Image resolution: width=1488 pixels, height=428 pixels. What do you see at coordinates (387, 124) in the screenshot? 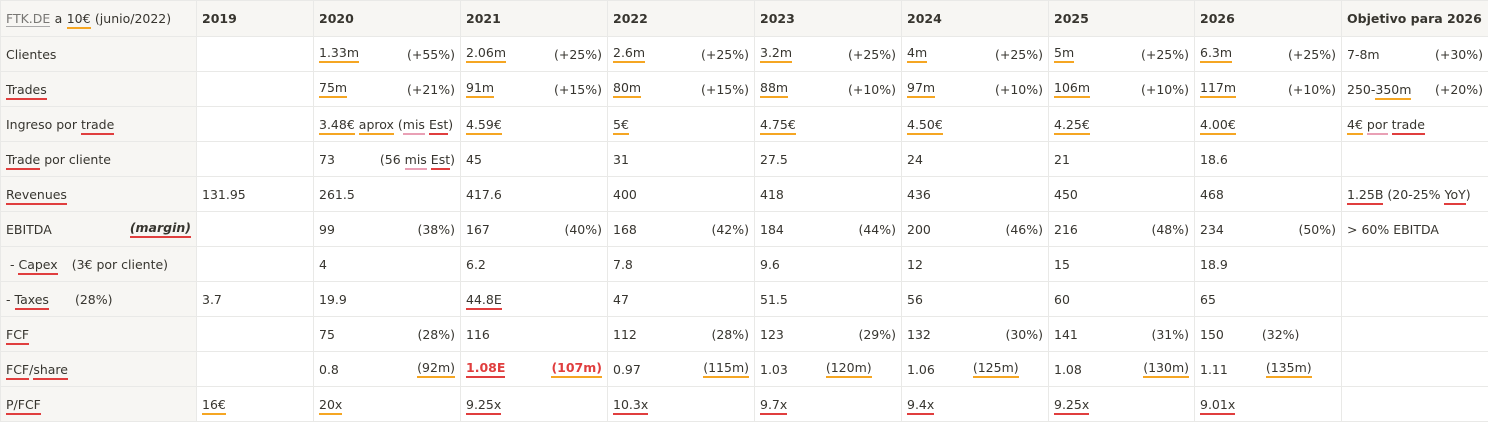
I see `cell: 3.48€ aprox (mis Est)` at bounding box center [387, 124].